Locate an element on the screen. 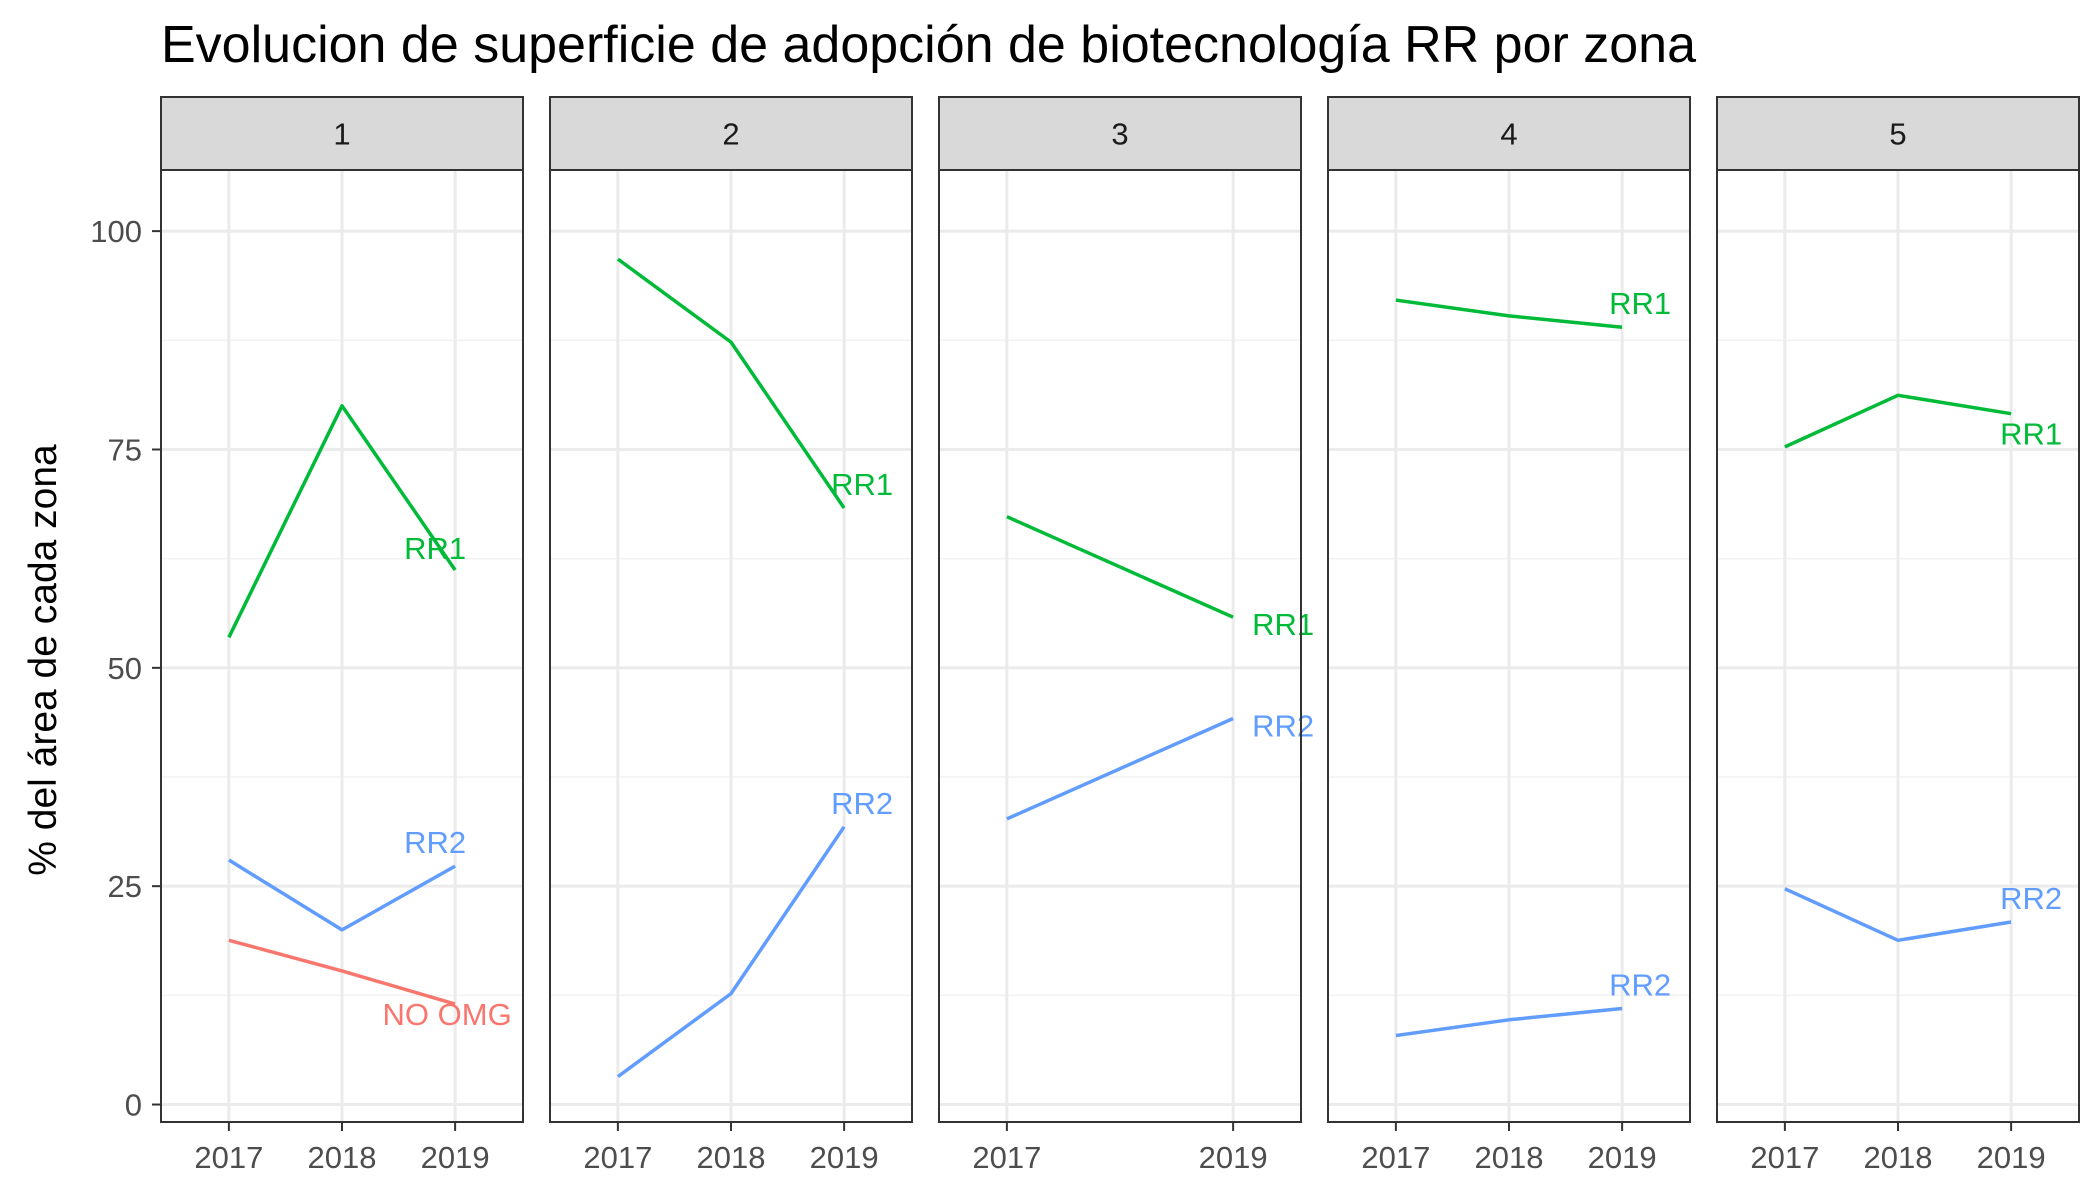 The height and width of the screenshot is (1200, 2100). y-axis: 0 25 50 75 100 is located at coordinates (125, 668).